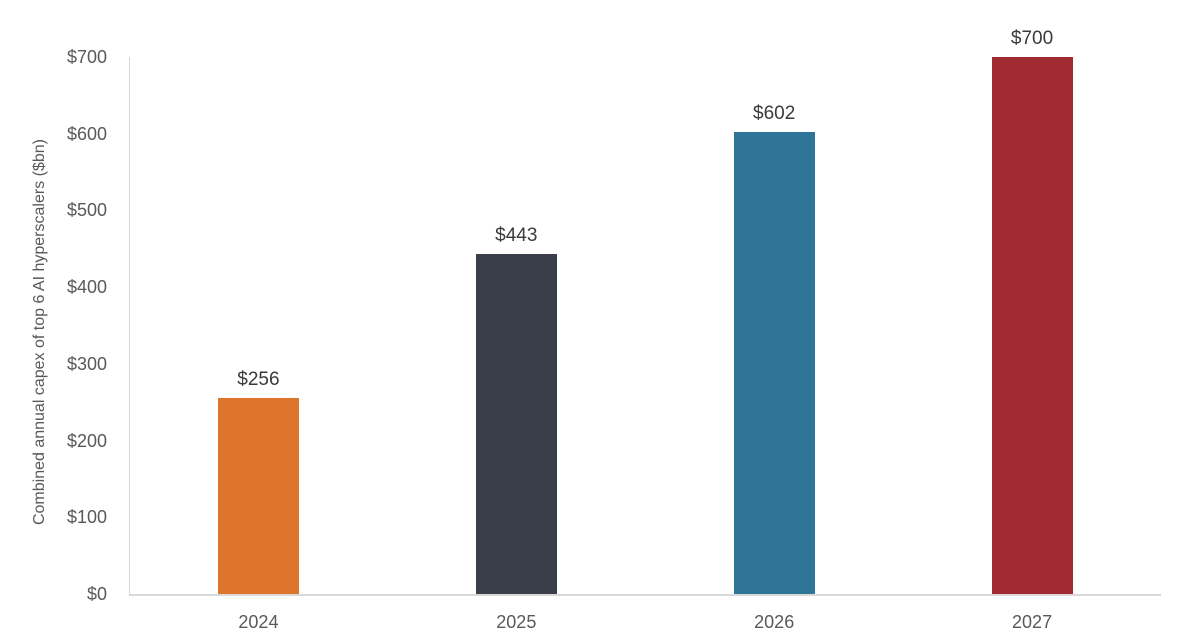 This screenshot has width=1180, height=644. Describe the element at coordinates (258, 622) in the screenshot. I see `x-label-2024: 2024` at that location.